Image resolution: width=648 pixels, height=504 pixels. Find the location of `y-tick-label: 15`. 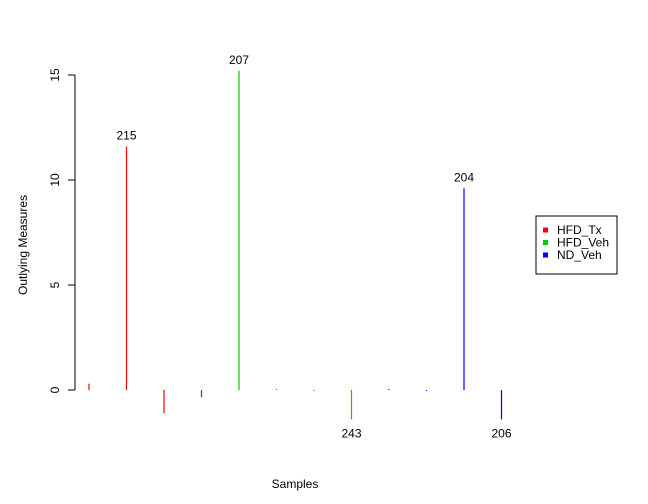

y-tick-label: 15 is located at coordinates (55, 75).